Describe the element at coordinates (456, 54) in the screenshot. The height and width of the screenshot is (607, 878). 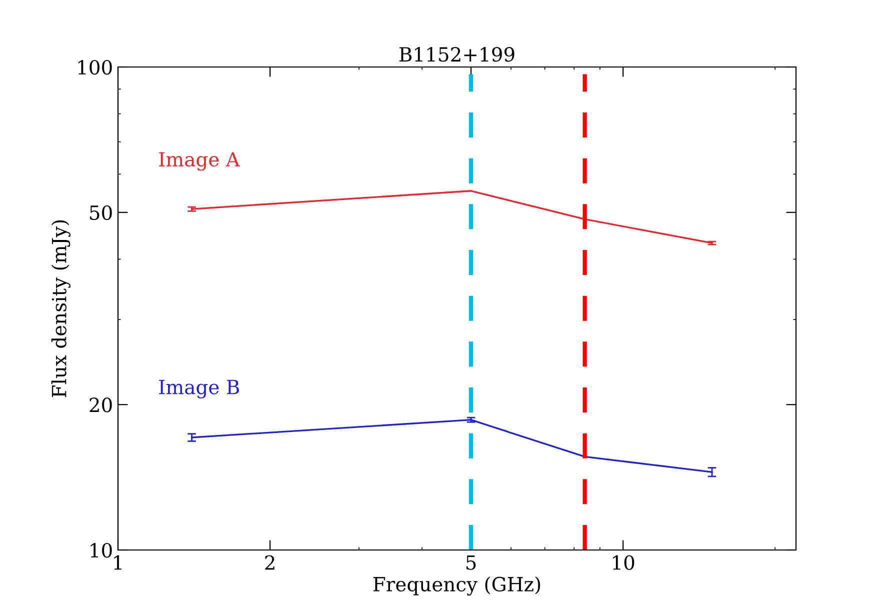
I see `chart-title: B1152+199` at that location.